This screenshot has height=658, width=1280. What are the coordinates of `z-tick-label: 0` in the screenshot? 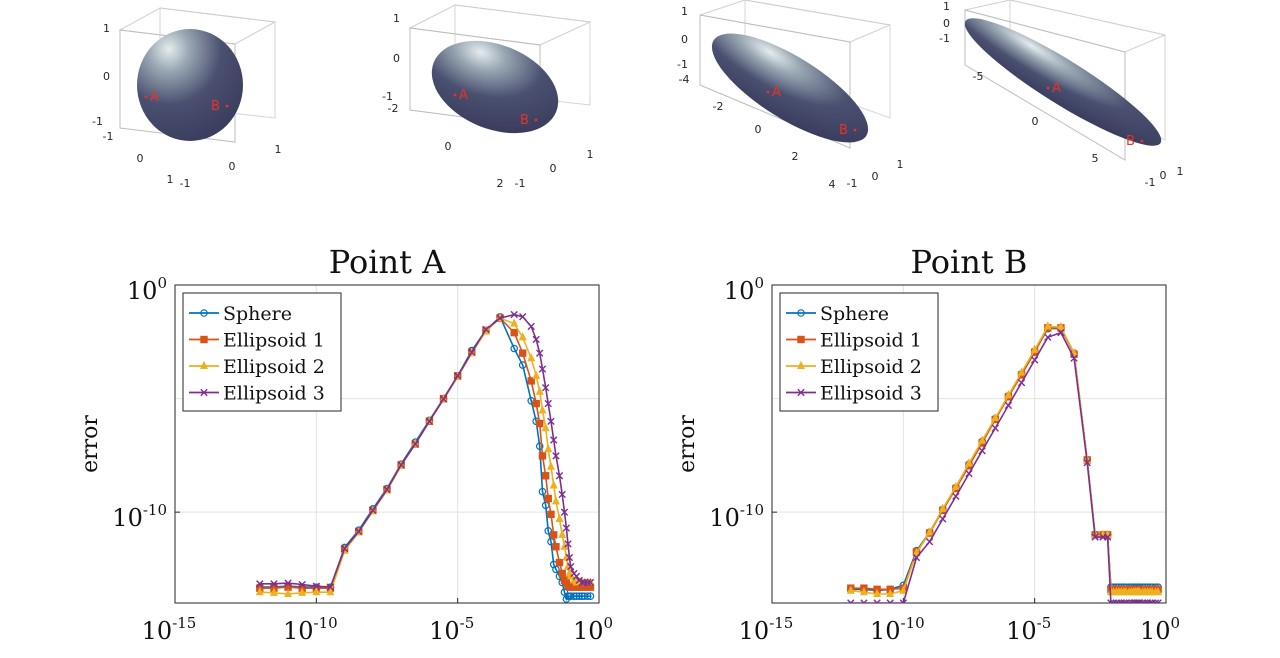 It's located at (106, 76).